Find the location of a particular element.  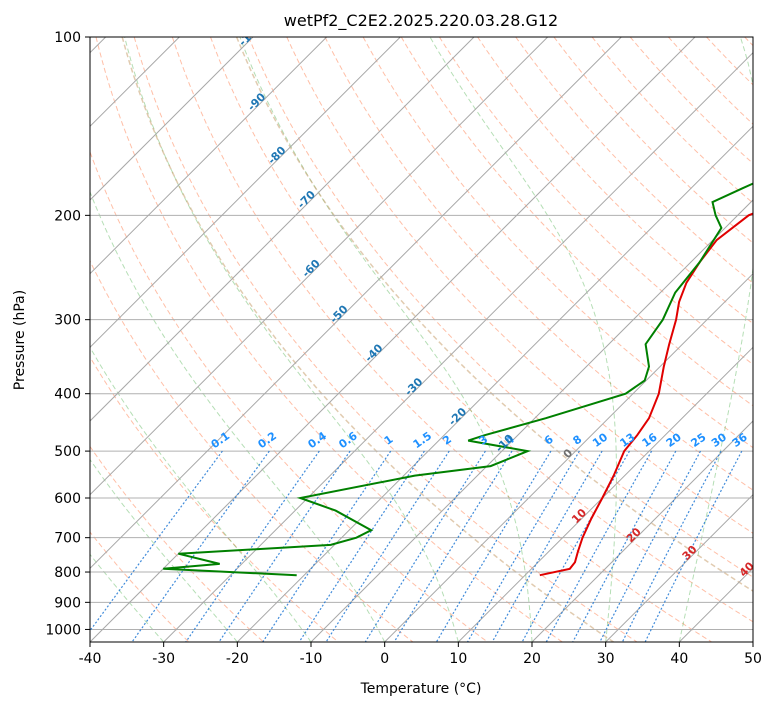

dry-adiabat-label: -30 is located at coordinates (413, 386).